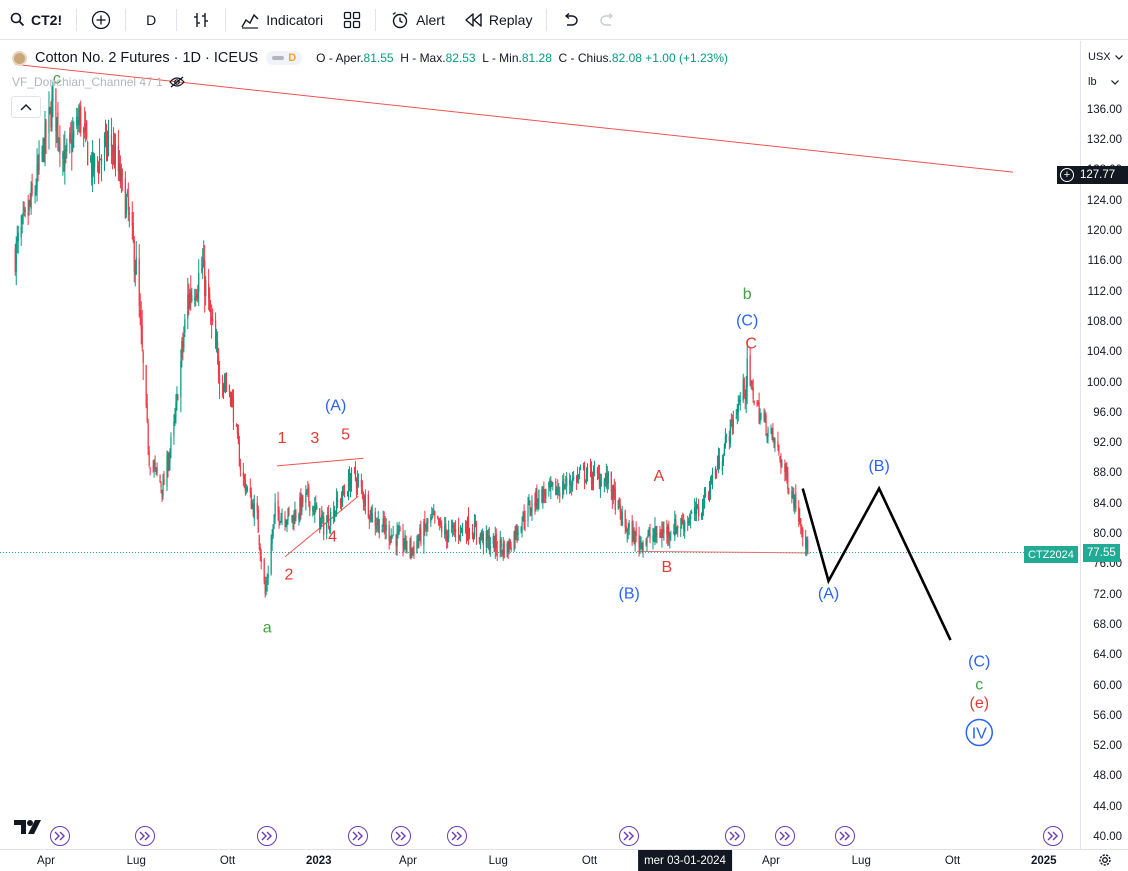  Describe the element at coordinates (417, 20) in the screenshot. I see `alert-button: Alert` at that location.